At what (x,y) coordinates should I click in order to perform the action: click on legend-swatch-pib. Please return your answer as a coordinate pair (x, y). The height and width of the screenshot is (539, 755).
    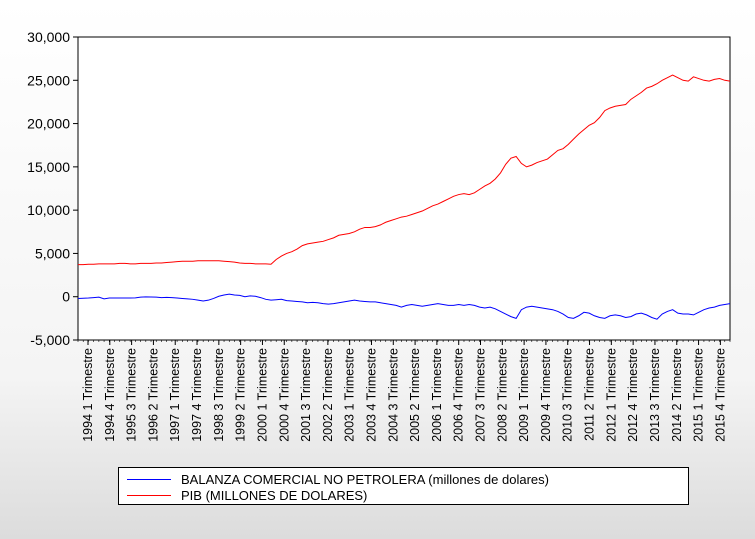
    Looking at the image, I should click on (149, 495).